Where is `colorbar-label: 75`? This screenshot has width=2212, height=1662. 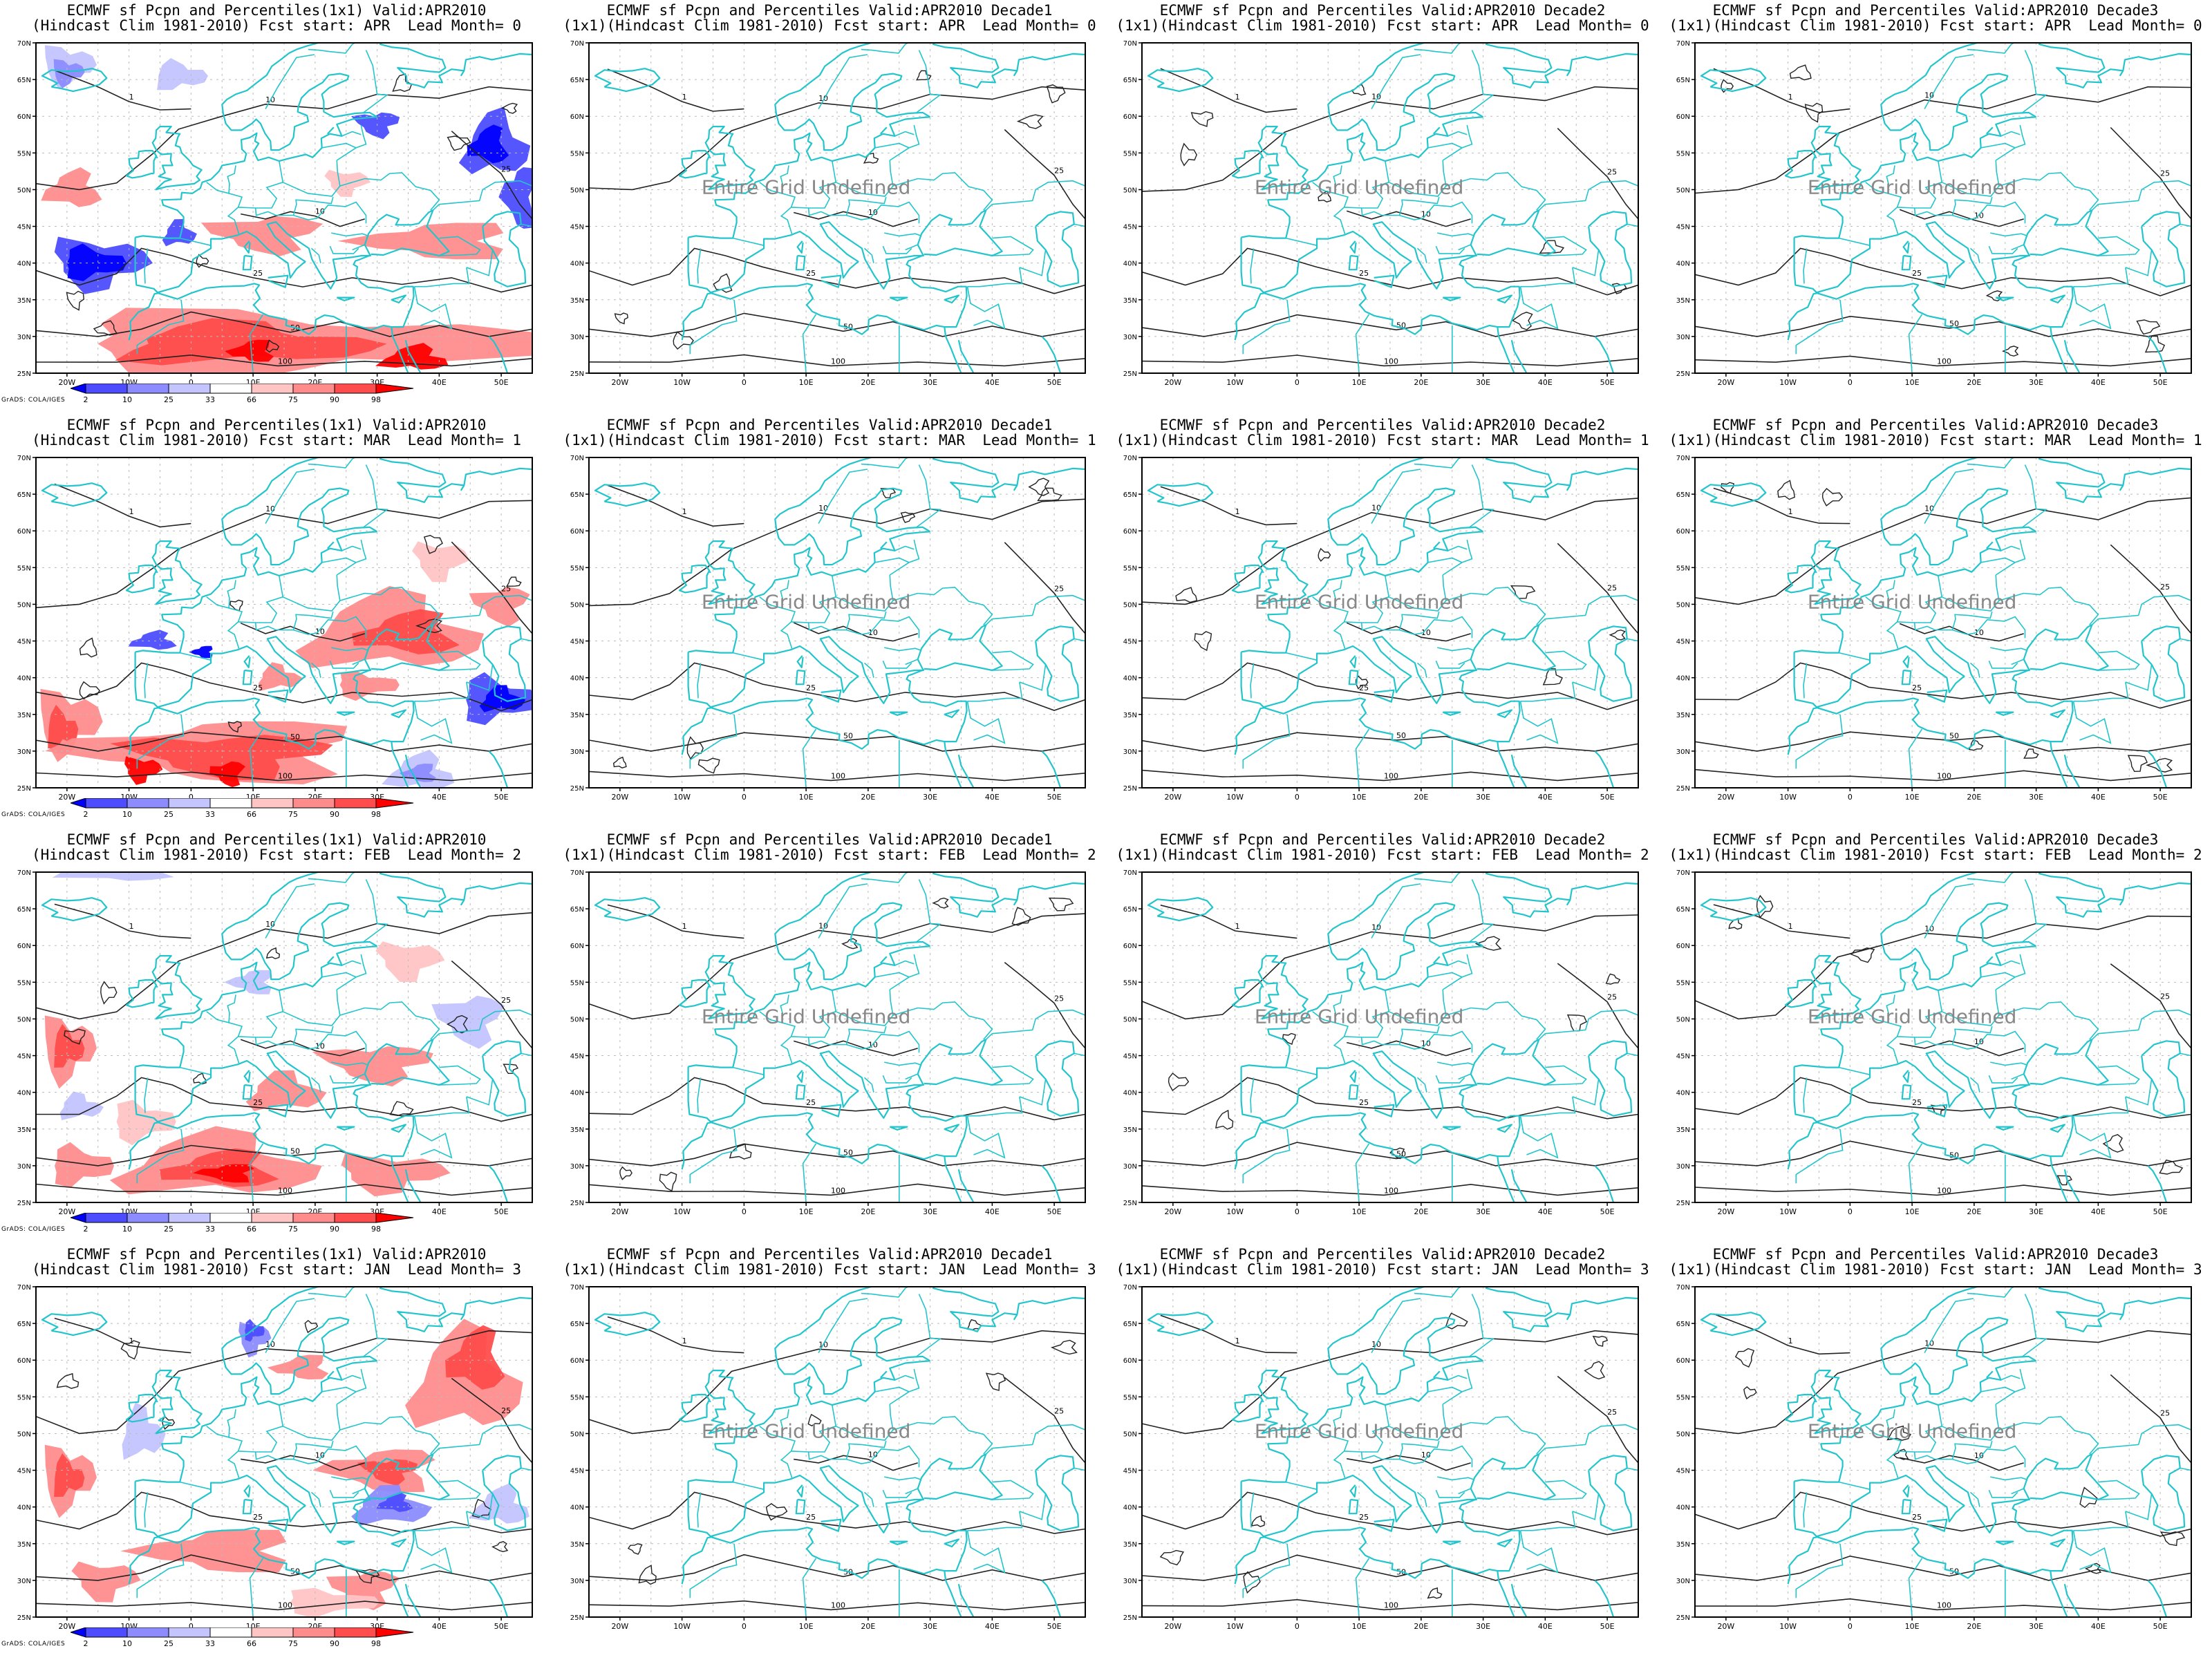
colorbar-label: 75 is located at coordinates (293, 1644).